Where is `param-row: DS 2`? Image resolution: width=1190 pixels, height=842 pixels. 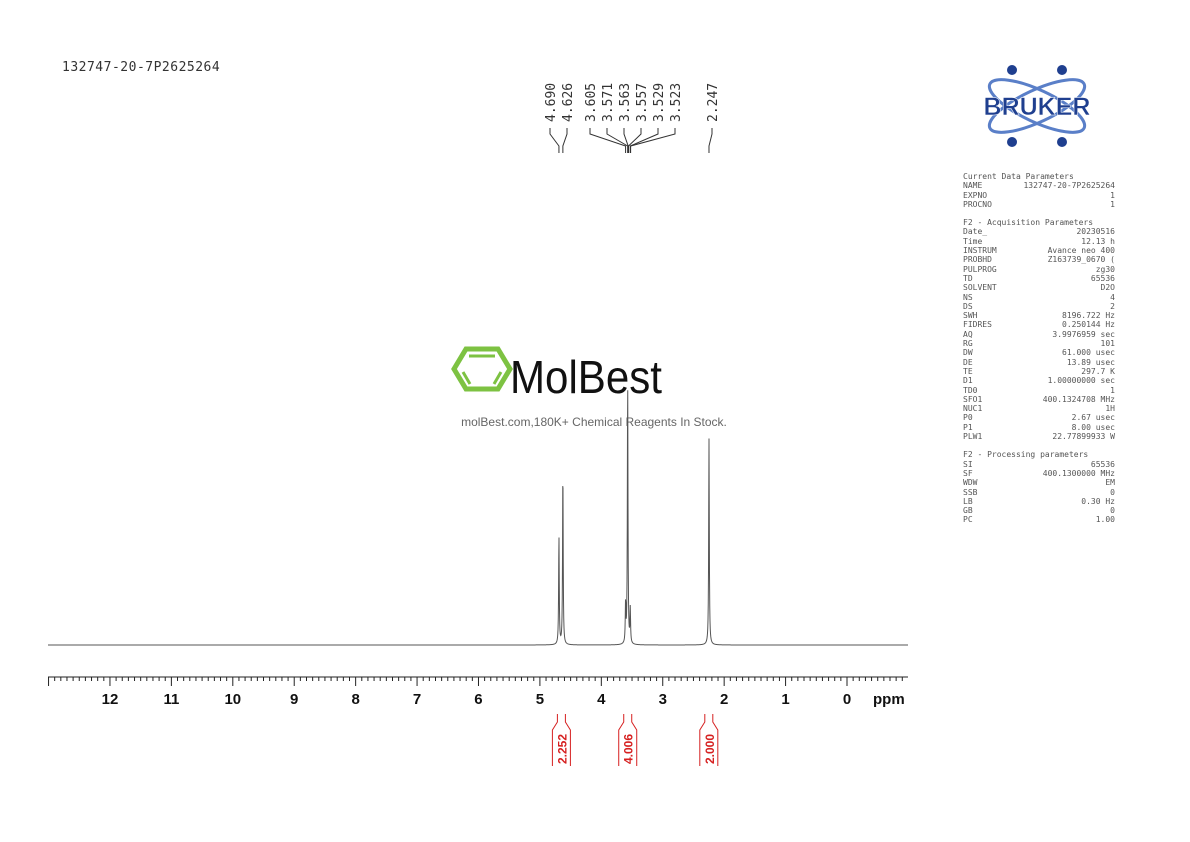 param-row: DS 2 is located at coordinates (1039, 306).